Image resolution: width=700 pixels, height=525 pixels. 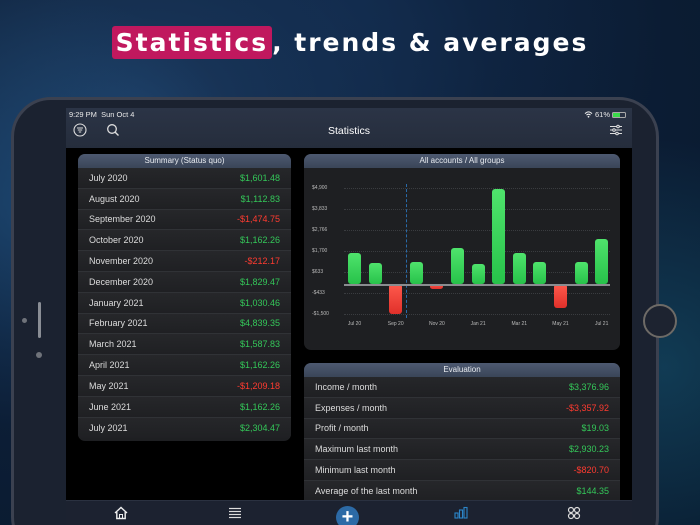 What do you see at coordinates (616, 130) in the screenshot?
I see `settings-sliders-icon` at bounding box center [616, 130].